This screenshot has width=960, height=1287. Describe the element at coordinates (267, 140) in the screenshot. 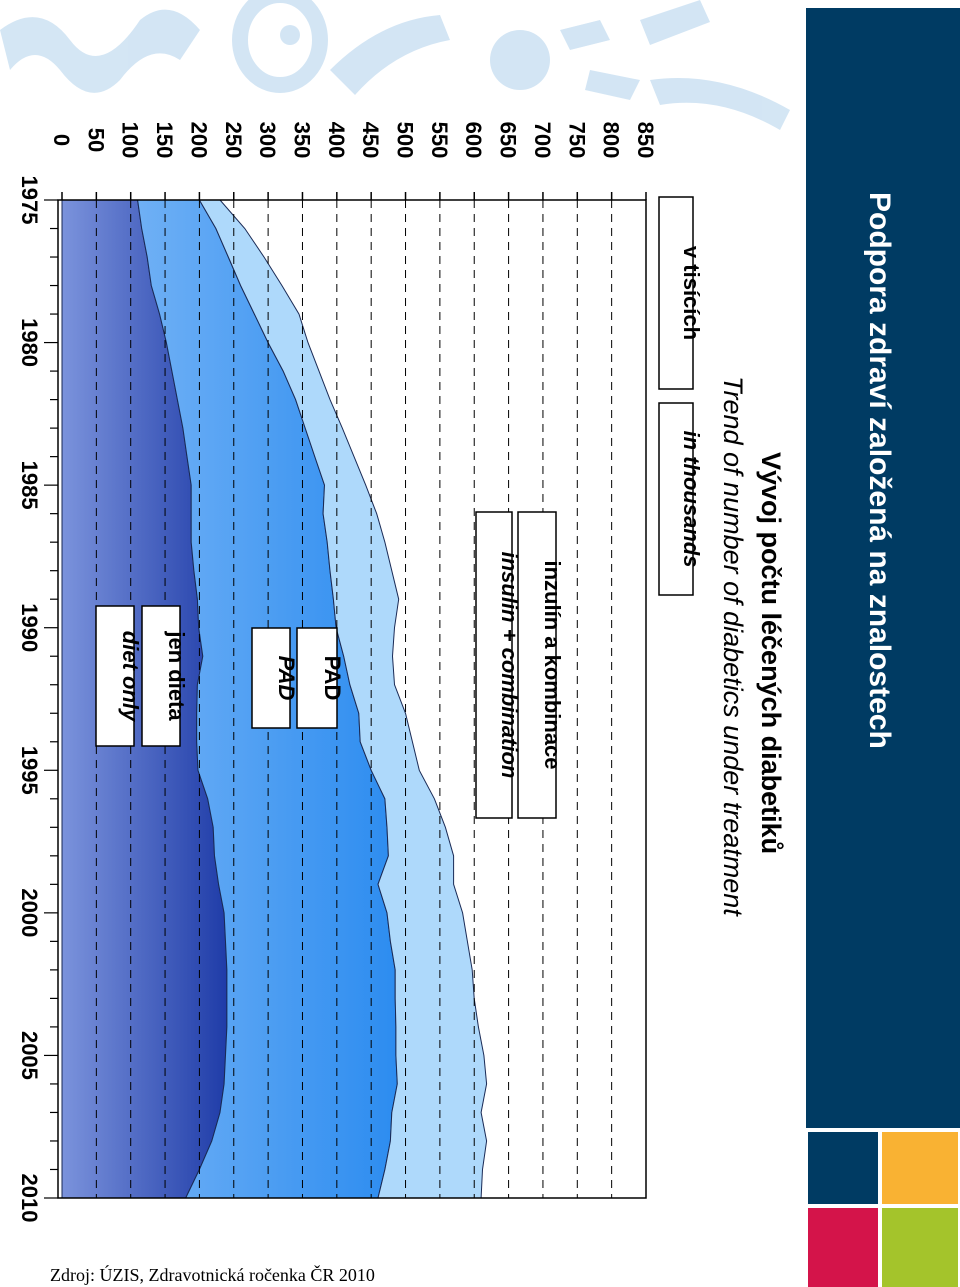

I see `y-tick-label: 300` at that location.